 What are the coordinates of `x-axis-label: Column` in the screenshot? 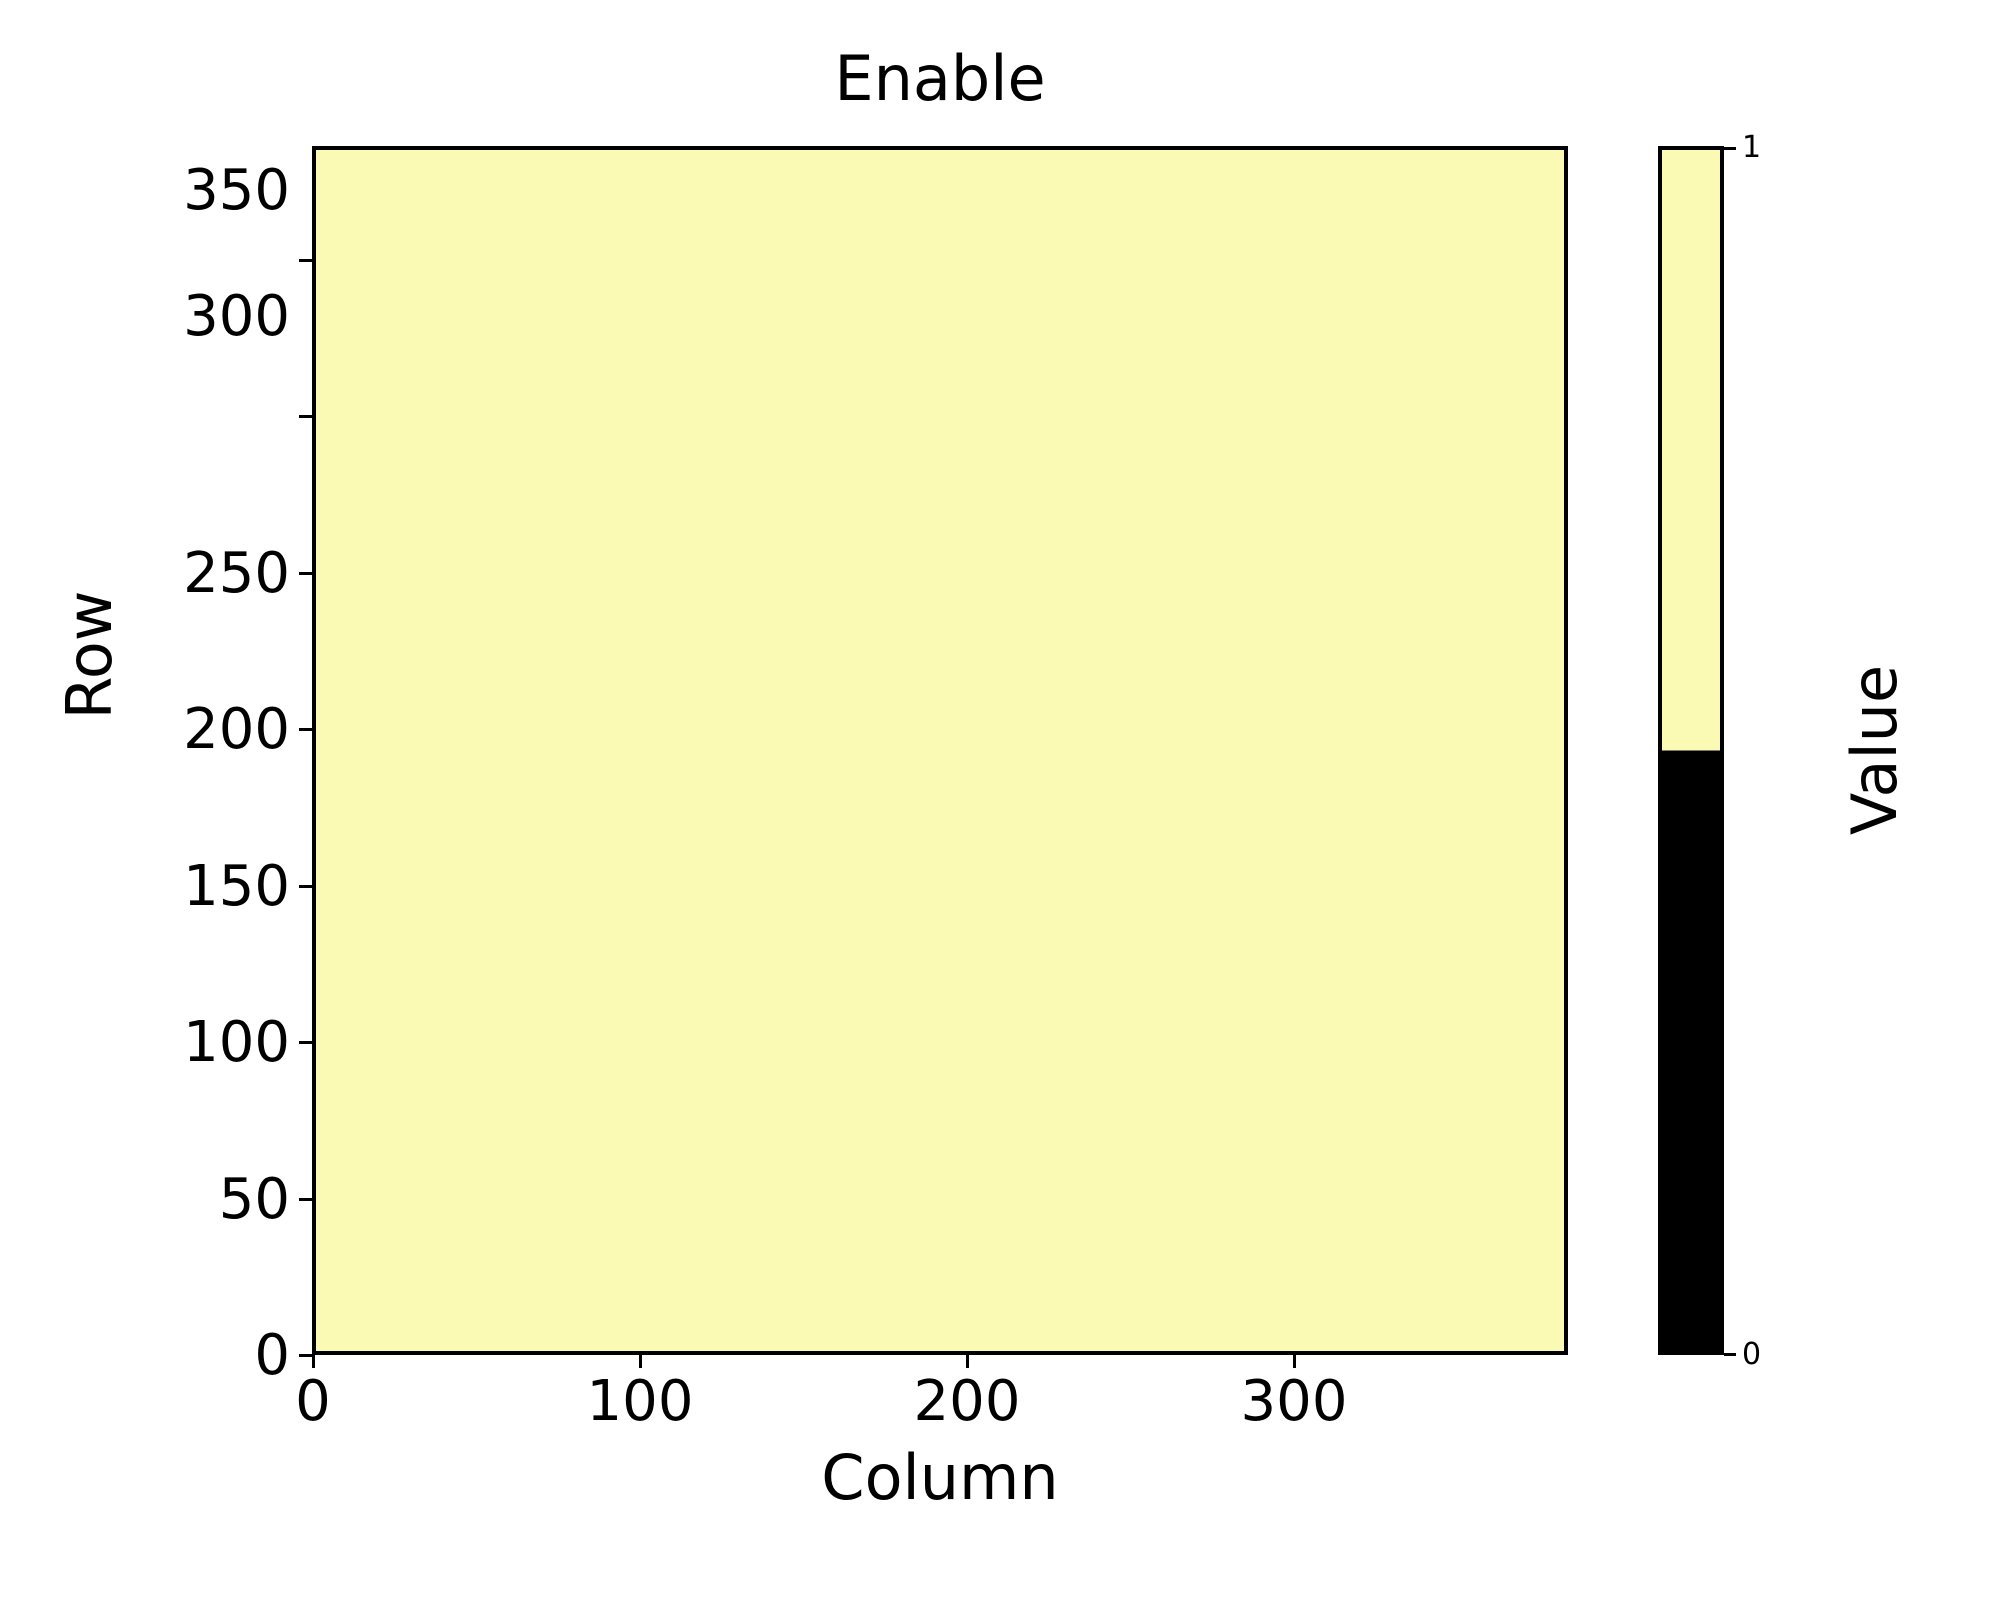 It's located at (940, 1477).